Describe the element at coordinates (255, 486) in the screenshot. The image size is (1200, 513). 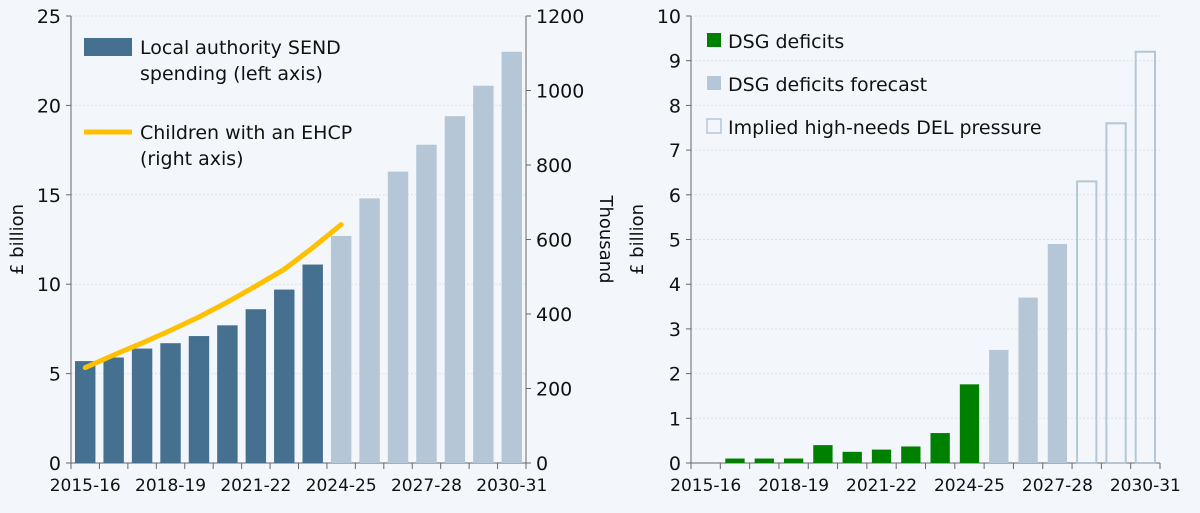
I see `left-x-tick-label: 2021-22` at that location.